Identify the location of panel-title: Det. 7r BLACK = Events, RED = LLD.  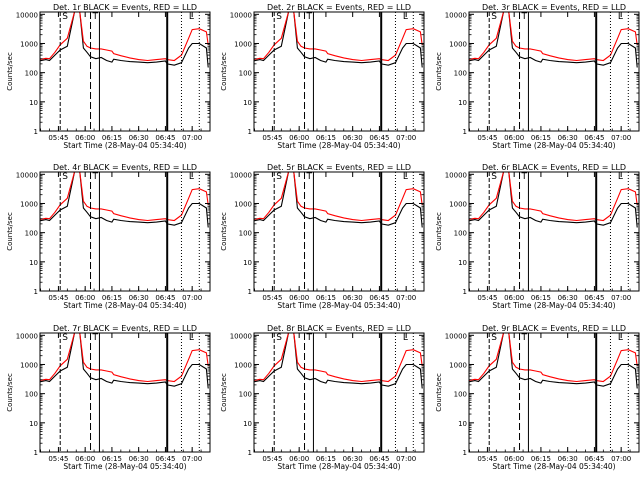
(125, 328).